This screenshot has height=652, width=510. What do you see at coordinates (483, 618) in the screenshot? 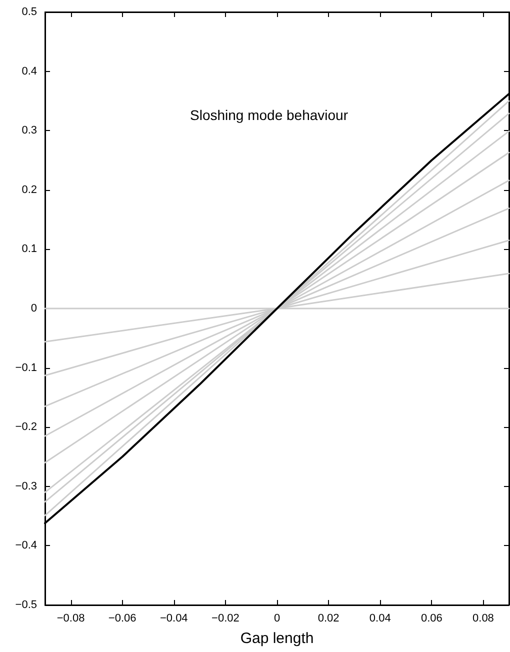
I see `x-tick-label: 0.08` at bounding box center [483, 618].